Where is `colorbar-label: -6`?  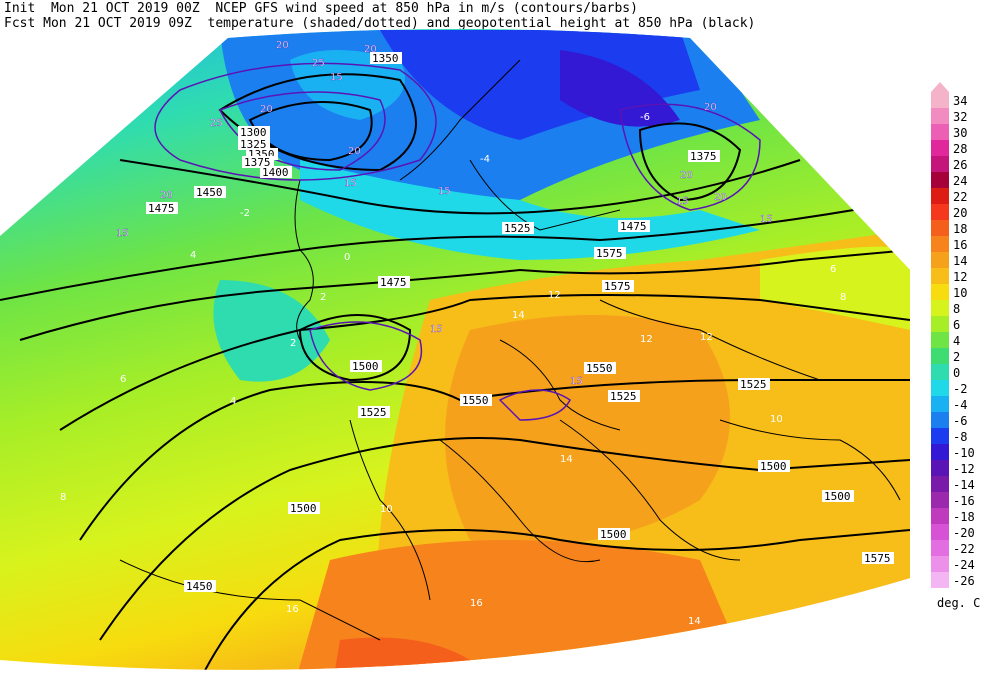 colorbar-label: -6 is located at coordinates (960, 421).